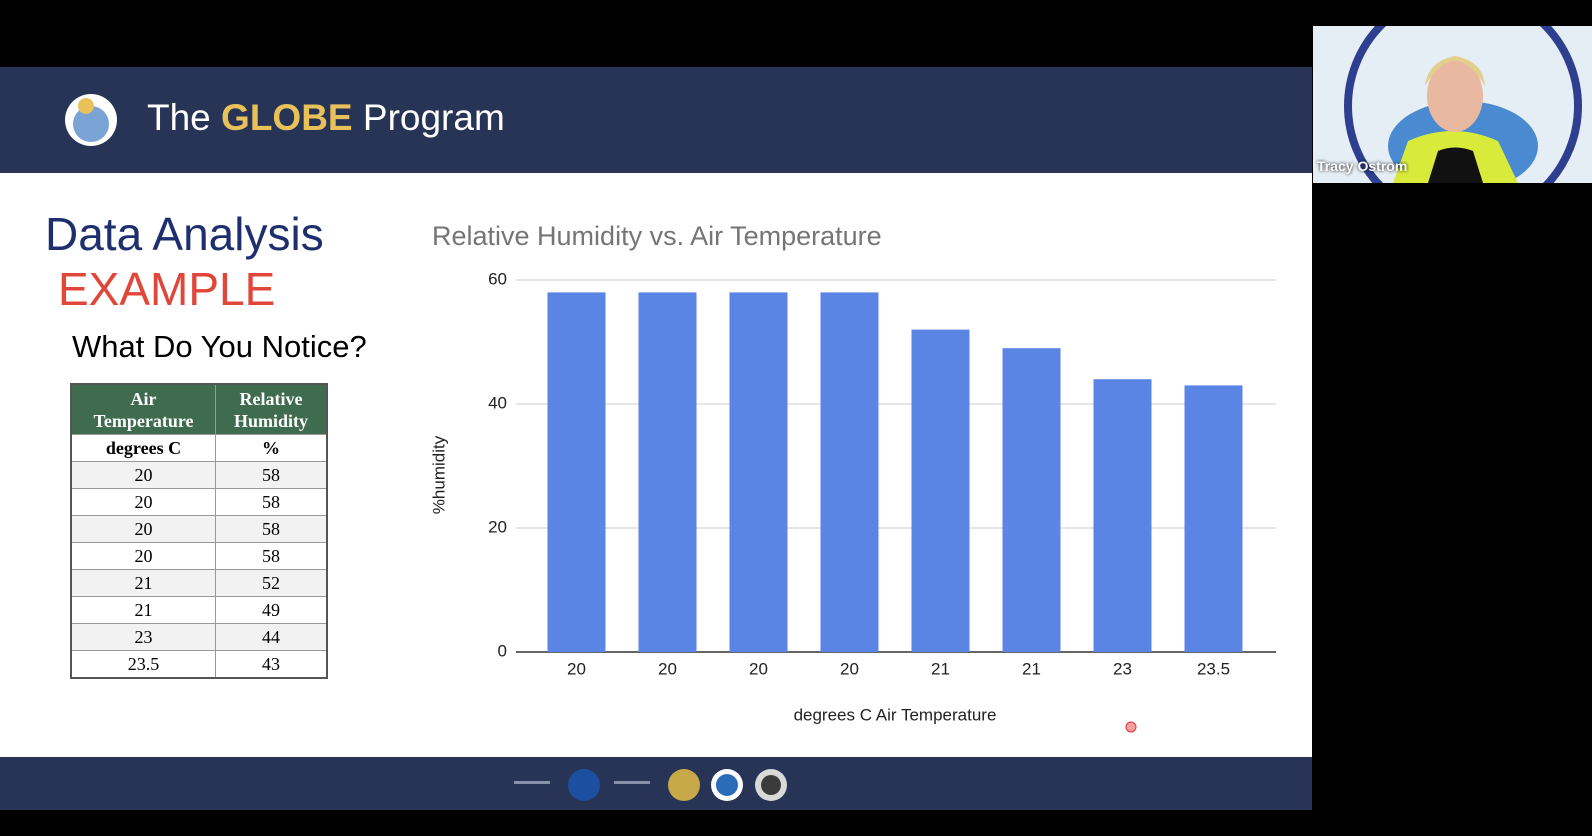 The height and width of the screenshot is (836, 1592). What do you see at coordinates (657, 236) in the screenshot?
I see `chart-title: Relative Humidity vs. Air Temperature` at bounding box center [657, 236].